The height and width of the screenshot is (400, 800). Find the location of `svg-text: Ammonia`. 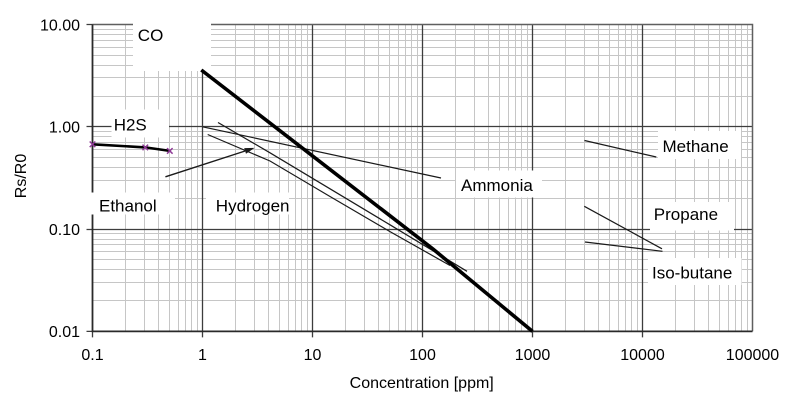

svg-text: Ammonia is located at coordinates (497, 185).